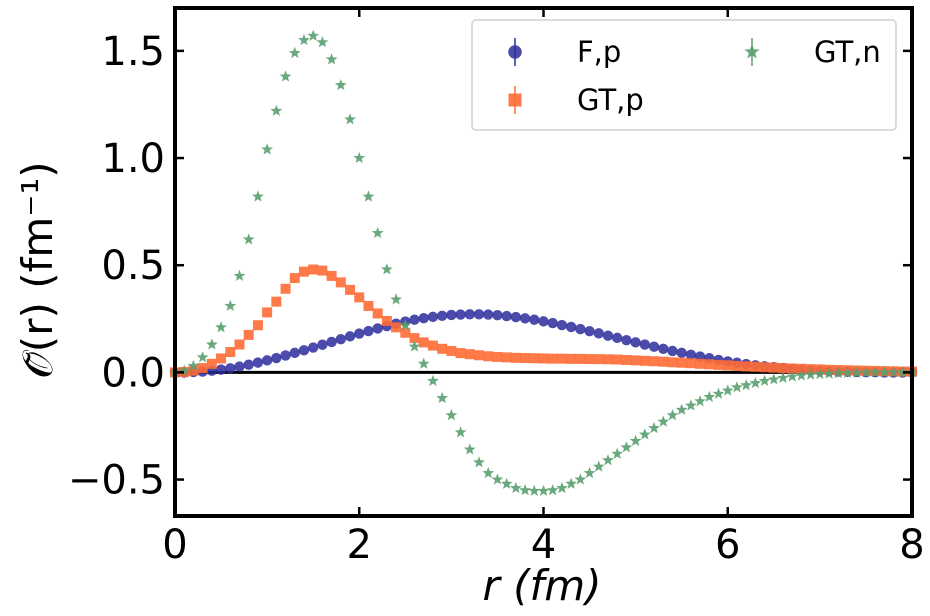 The width and height of the screenshot is (930, 616). What do you see at coordinates (599, 52) in the screenshot?
I see `legend-label: F,p` at bounding box center [599, 52].